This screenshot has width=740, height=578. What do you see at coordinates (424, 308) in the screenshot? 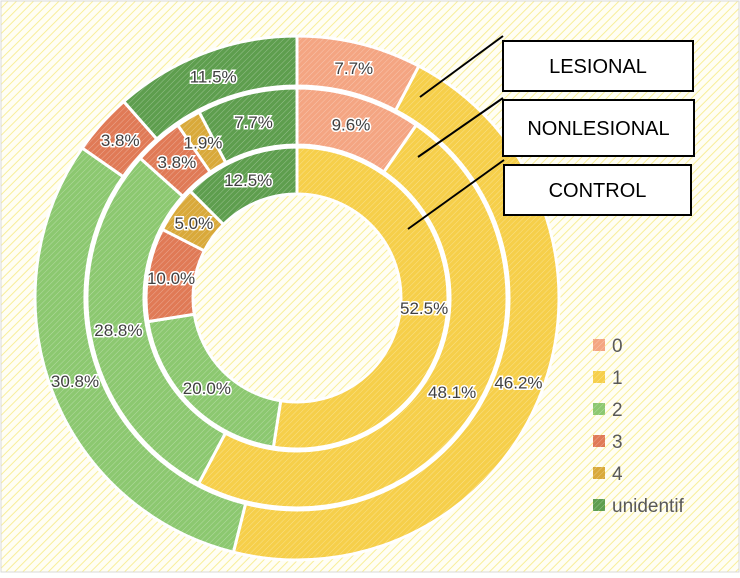
I see `value-label-control-cat-1: 52.5%` at bounding box center [424, 308].